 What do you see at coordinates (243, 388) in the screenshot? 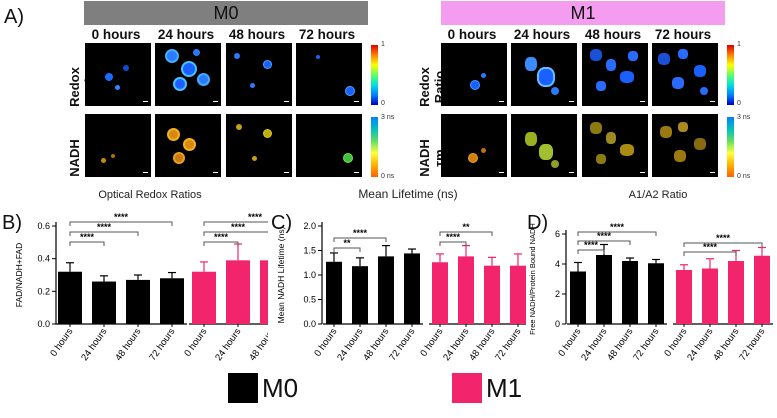
I see `legend-swatch-m0` at bounding box center [243, 388].